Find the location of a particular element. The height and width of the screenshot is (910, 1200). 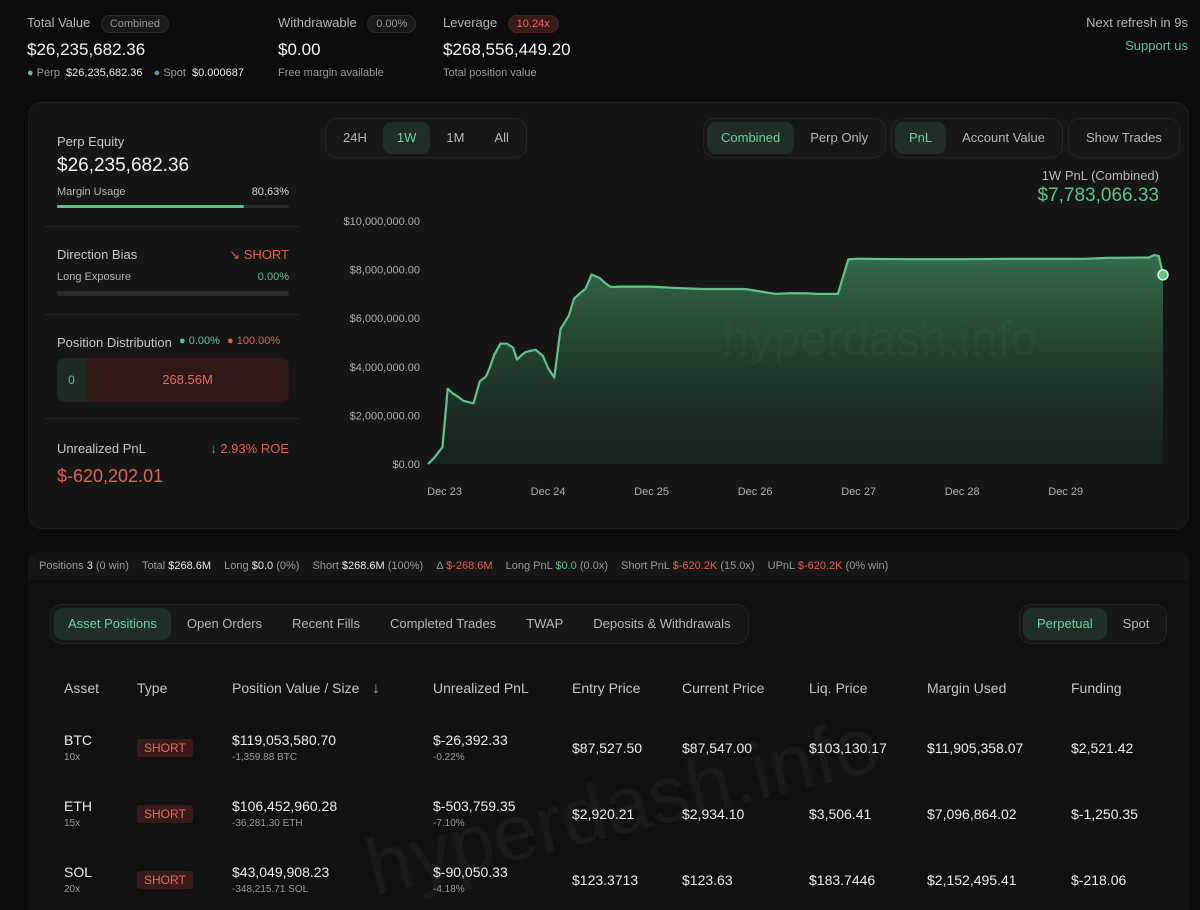

upnl-label: UPnL is located at coordinates (781, 566).